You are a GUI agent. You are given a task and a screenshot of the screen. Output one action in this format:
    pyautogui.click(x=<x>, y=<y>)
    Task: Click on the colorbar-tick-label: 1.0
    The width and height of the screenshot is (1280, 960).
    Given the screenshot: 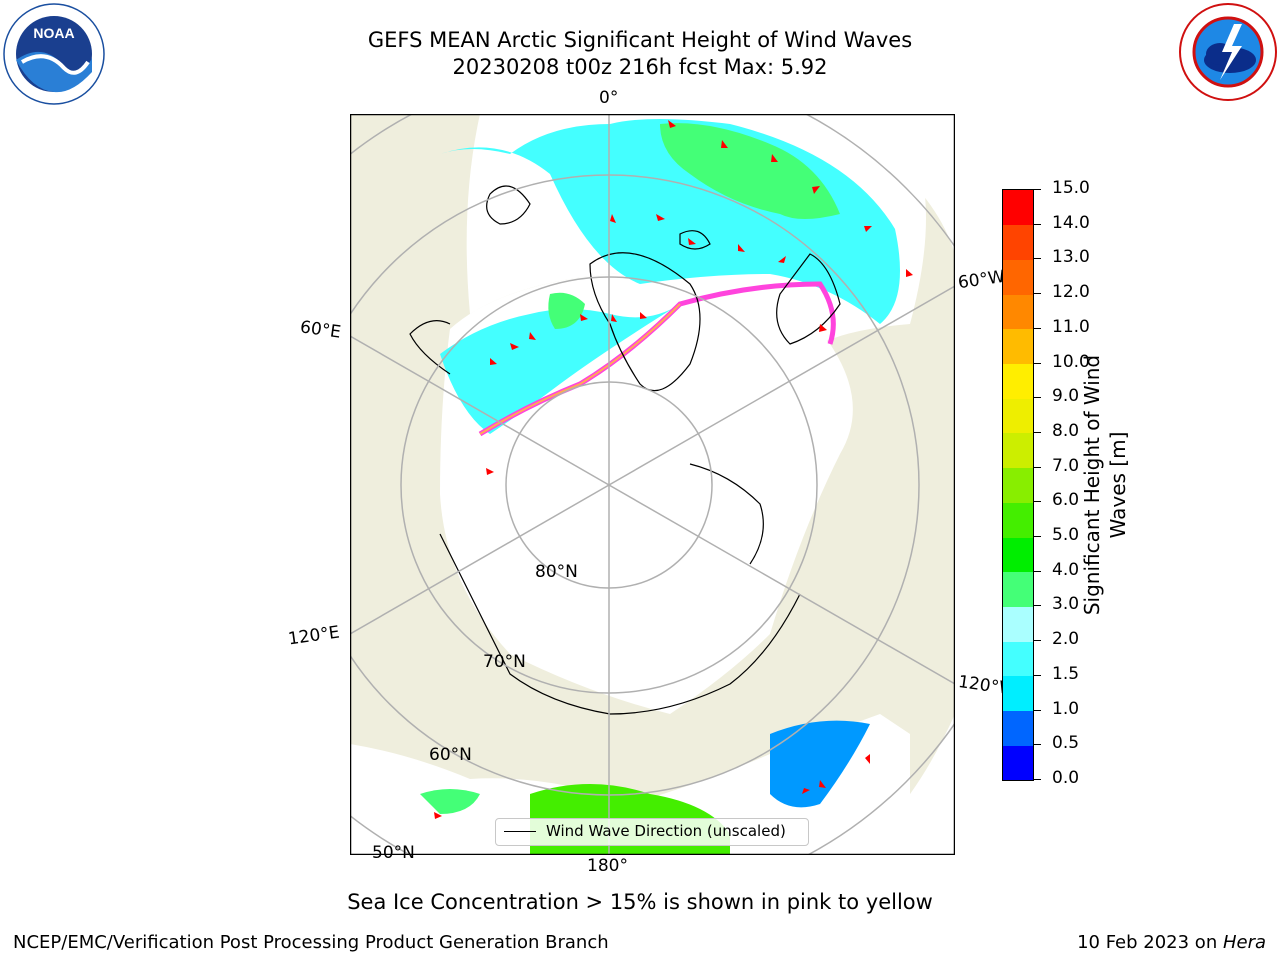 What is the action you would take?
    pyautogui.click(x=1066, y=708)
    